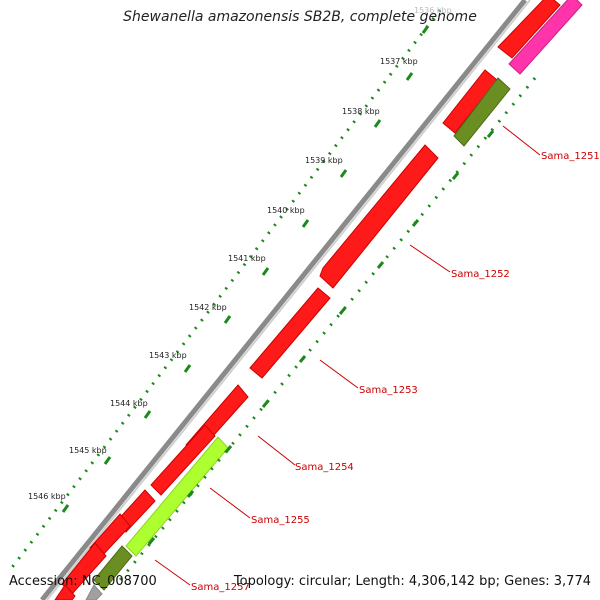 The height and width of the screenshot is (600, 600). I want to click on gene-arrow-grey, so click(94, 592).